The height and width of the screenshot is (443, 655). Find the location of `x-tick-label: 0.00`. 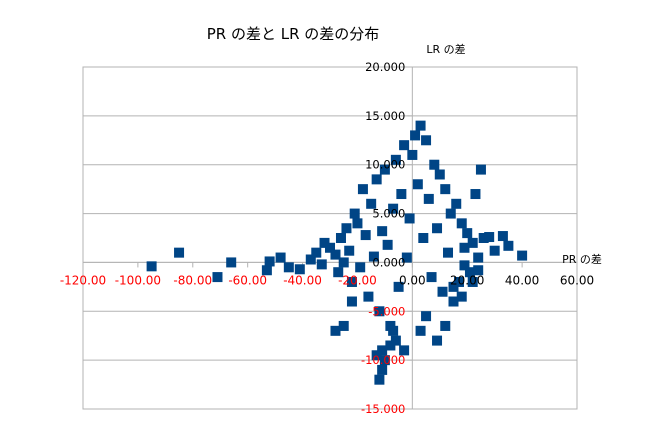

x-tick-label: 0.00 is located at coordinates (412, 280).